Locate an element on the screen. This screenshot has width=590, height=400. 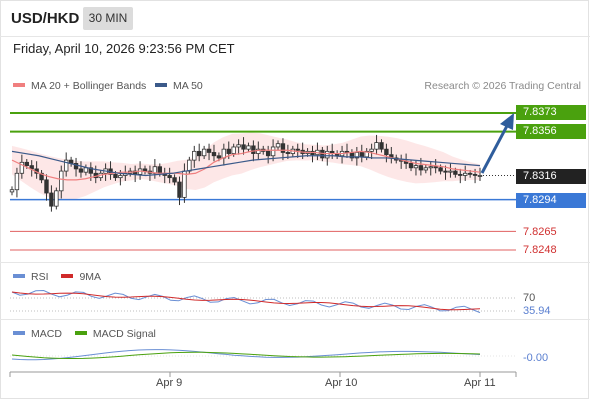
support-1-tag: 7.8294 is located at coordinates (551, 200).